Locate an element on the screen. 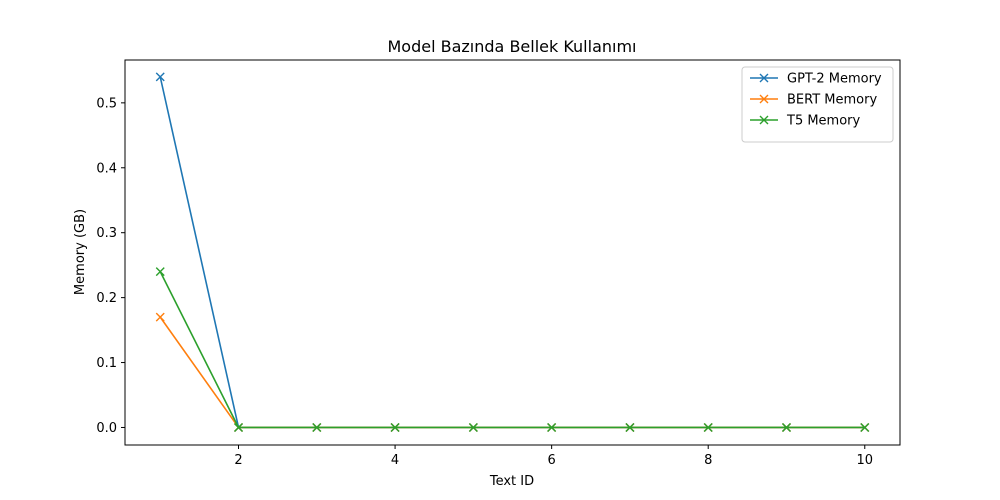 The height and width of the screenshot is (500, 1000). legend-entry: T5 Memory is located at coordinates (805, 121).